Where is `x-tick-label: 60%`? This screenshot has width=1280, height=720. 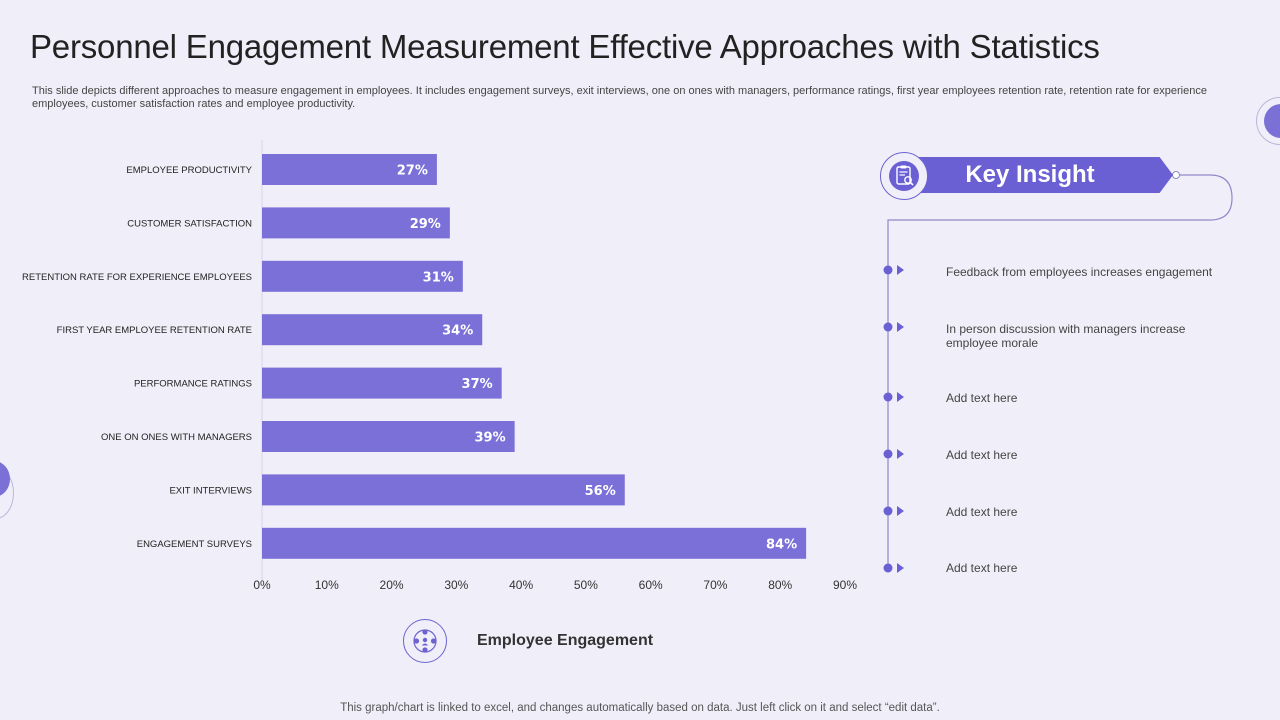 x-tick-label: 60% is located at coordinates (651, 585).